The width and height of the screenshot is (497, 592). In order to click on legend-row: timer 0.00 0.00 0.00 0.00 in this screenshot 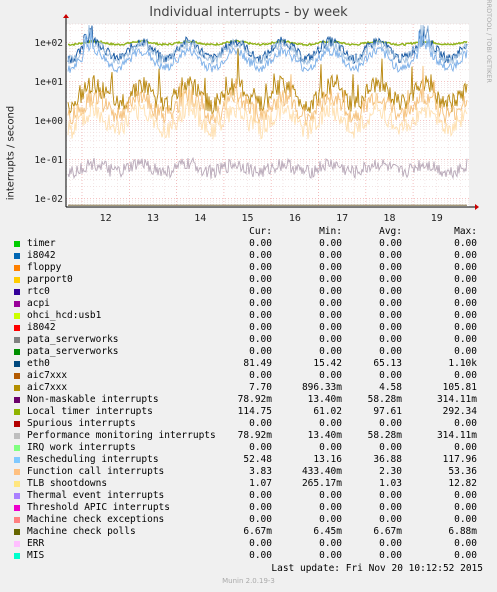, I will do `click(252, 244)`.